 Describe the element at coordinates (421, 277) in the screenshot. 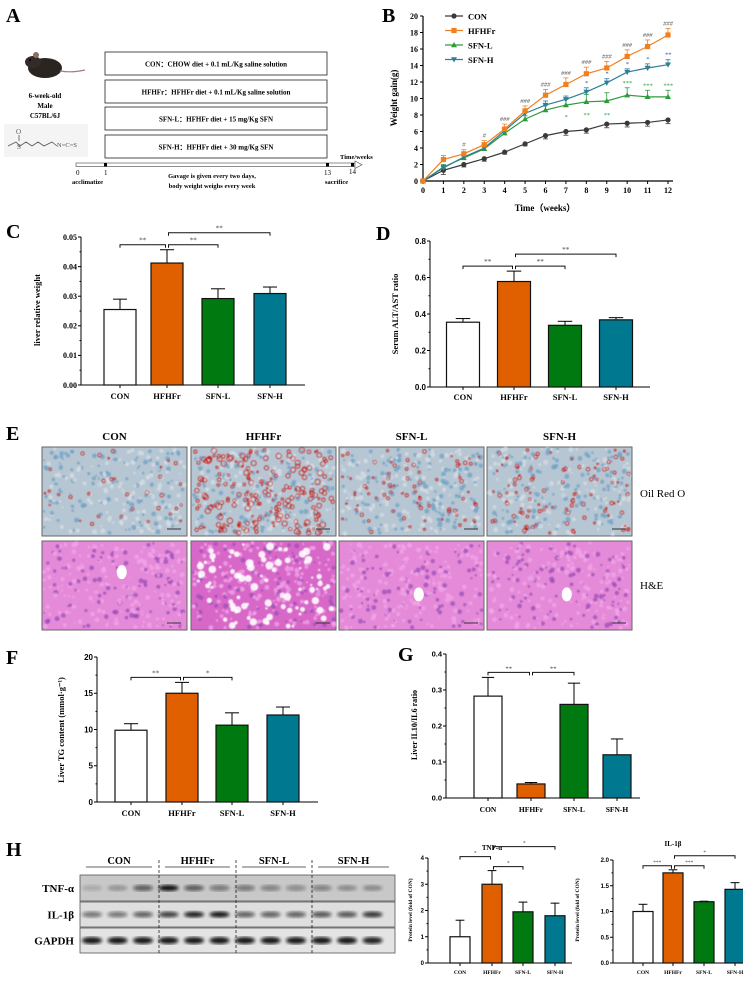

I see `y-tick-label: 0.6` at that location.